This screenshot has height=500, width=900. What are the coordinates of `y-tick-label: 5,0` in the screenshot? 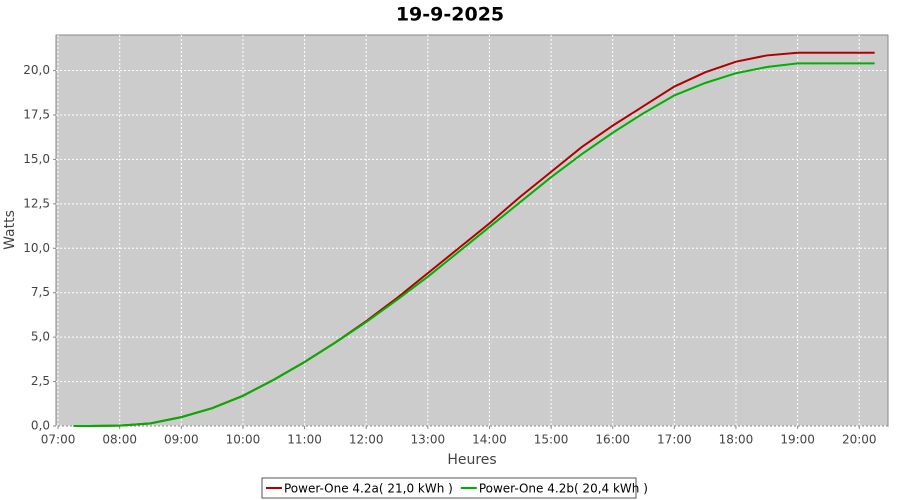 It's located at (40, 337).